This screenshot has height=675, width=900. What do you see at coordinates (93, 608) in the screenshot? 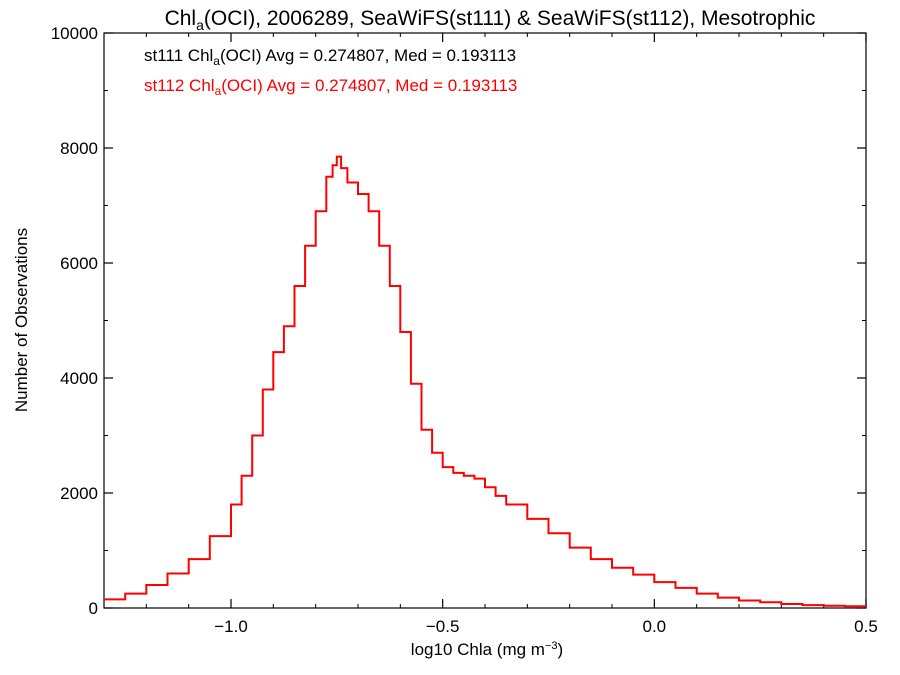
I see `y-tick-label: 0` at bounding box center [93, 608].